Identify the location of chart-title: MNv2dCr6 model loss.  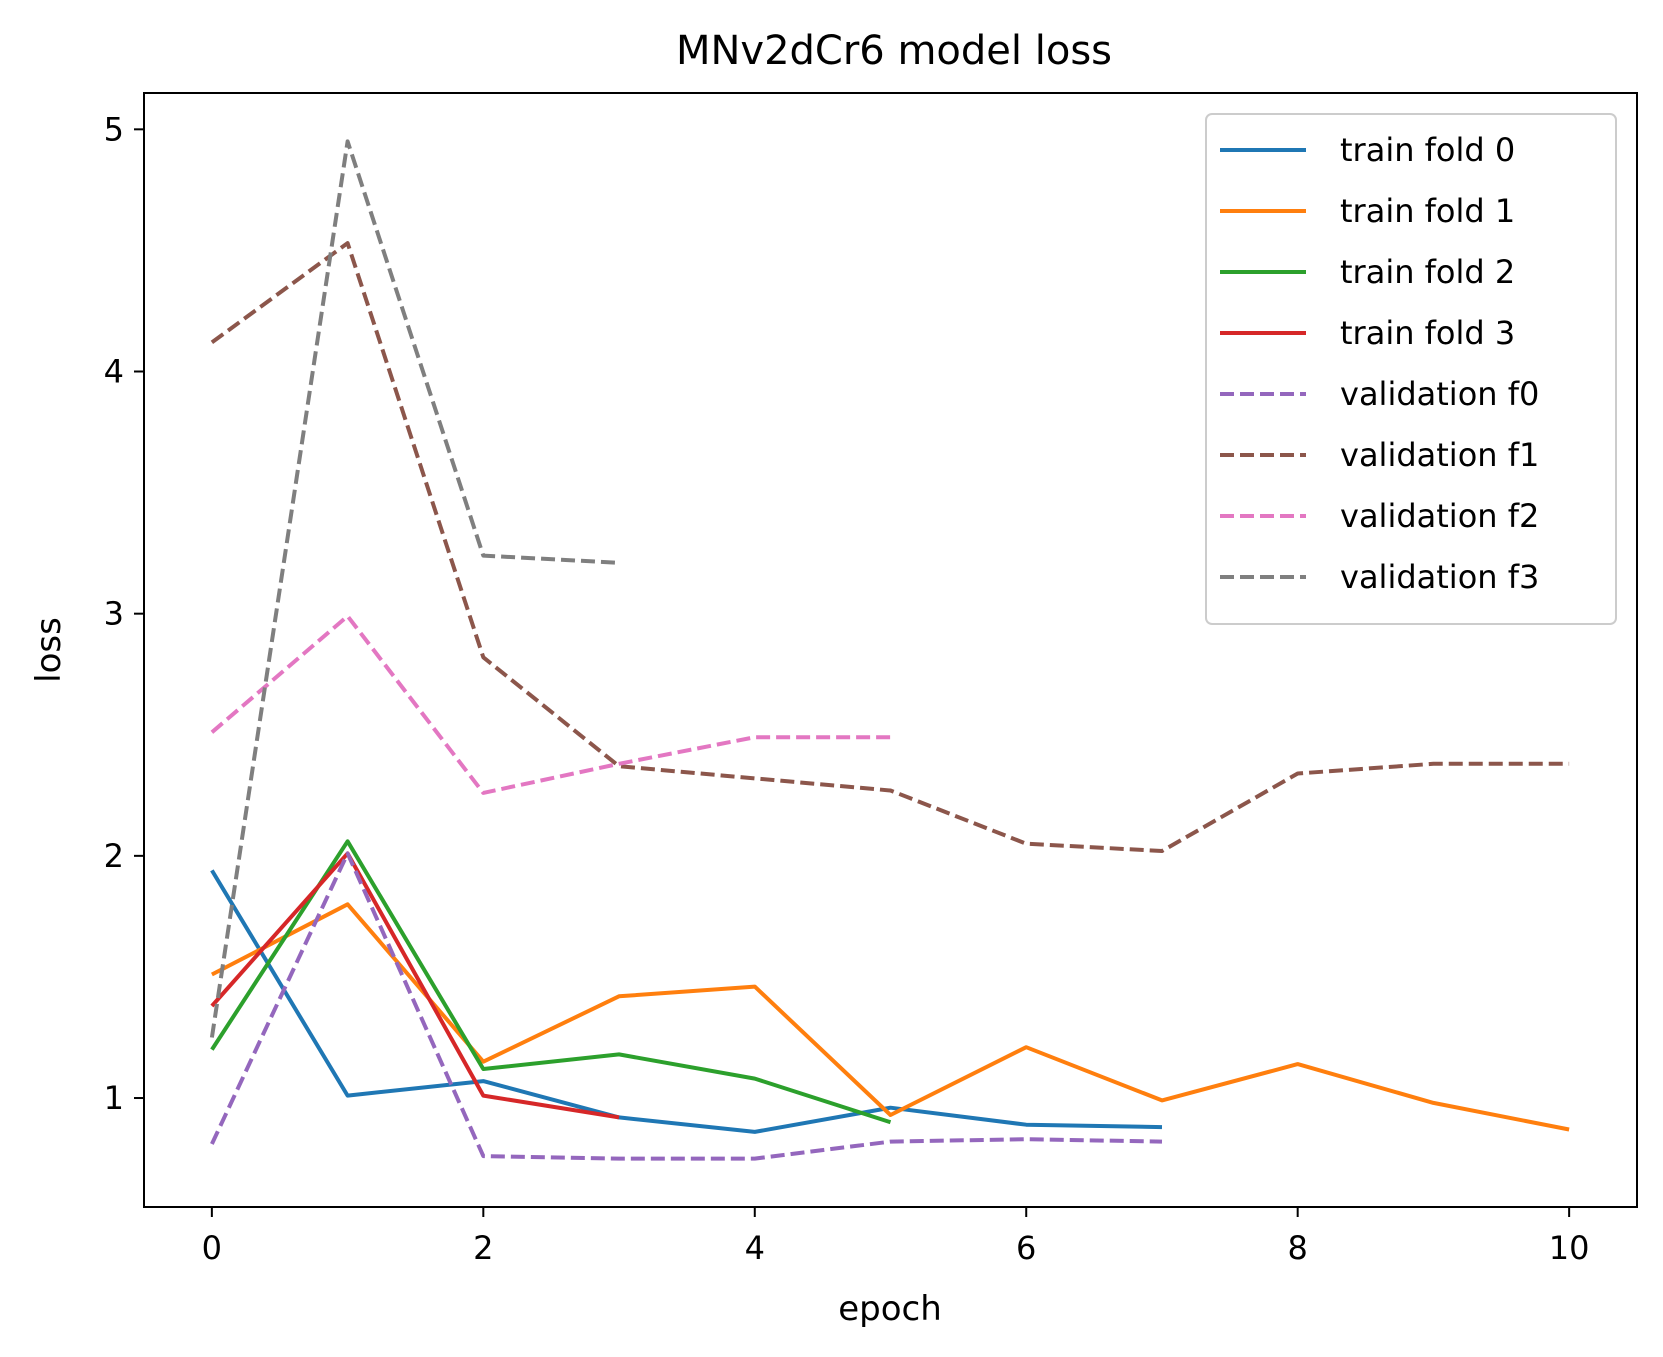
(894, 51).